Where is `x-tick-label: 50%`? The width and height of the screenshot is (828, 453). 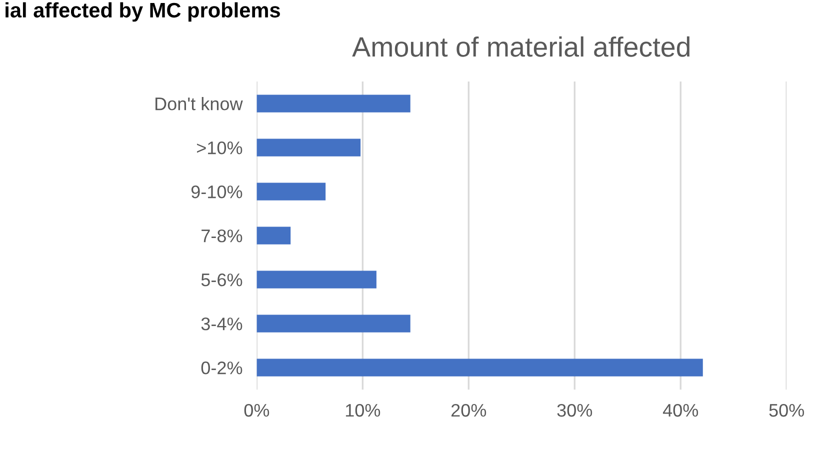 x-tick-label: 50% is located at coordinates (786, 410).